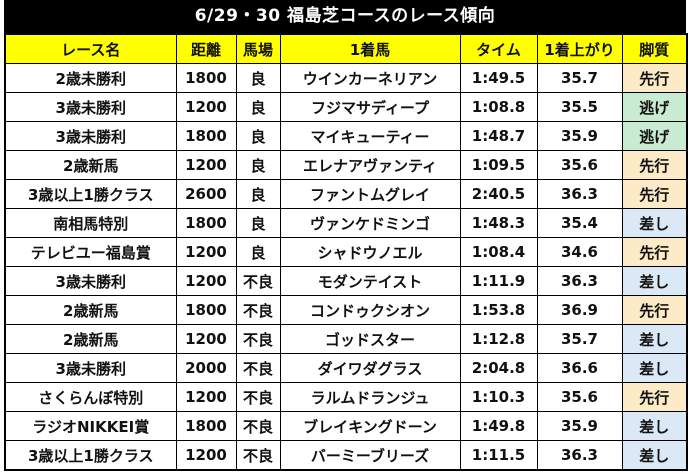 Image resolution: width=690 pixels, height=474 pixels. Describe the element at coordinates (498, 223) in the screenshot. I see `time-cell: 1:48.3` at that location.